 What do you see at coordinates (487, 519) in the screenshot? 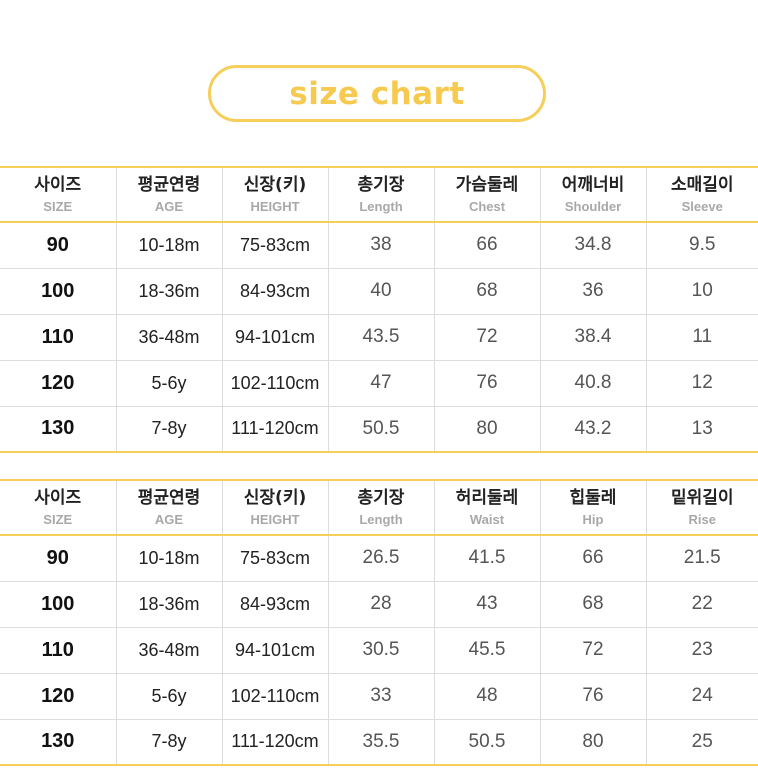
I see `header-label-en: Waist` at bounding box center [487, 519].